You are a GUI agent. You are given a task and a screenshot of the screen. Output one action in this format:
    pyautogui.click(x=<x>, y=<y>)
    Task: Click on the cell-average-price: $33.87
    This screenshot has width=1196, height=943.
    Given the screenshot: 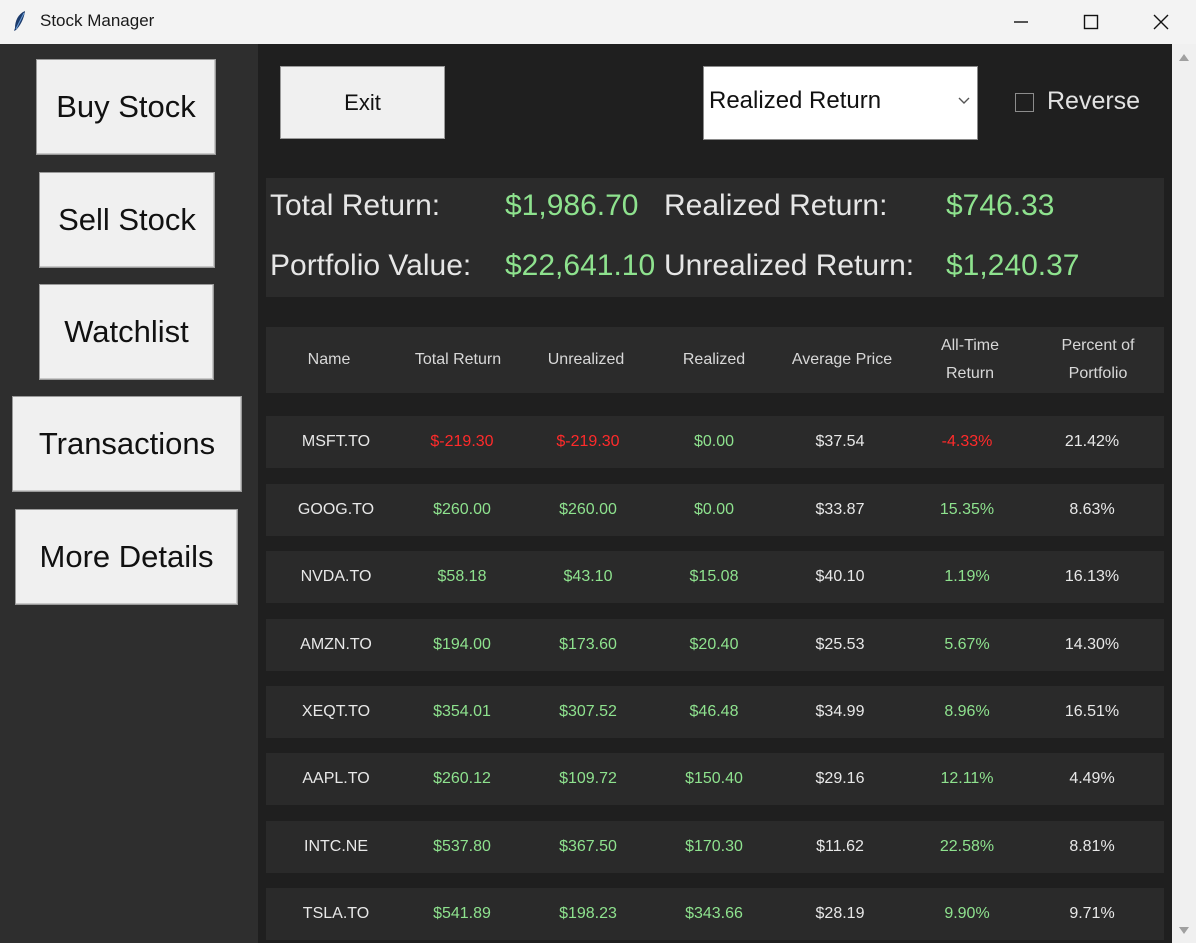 What is the action you would take?
    pyautogui.click(x=840, y=509)
    